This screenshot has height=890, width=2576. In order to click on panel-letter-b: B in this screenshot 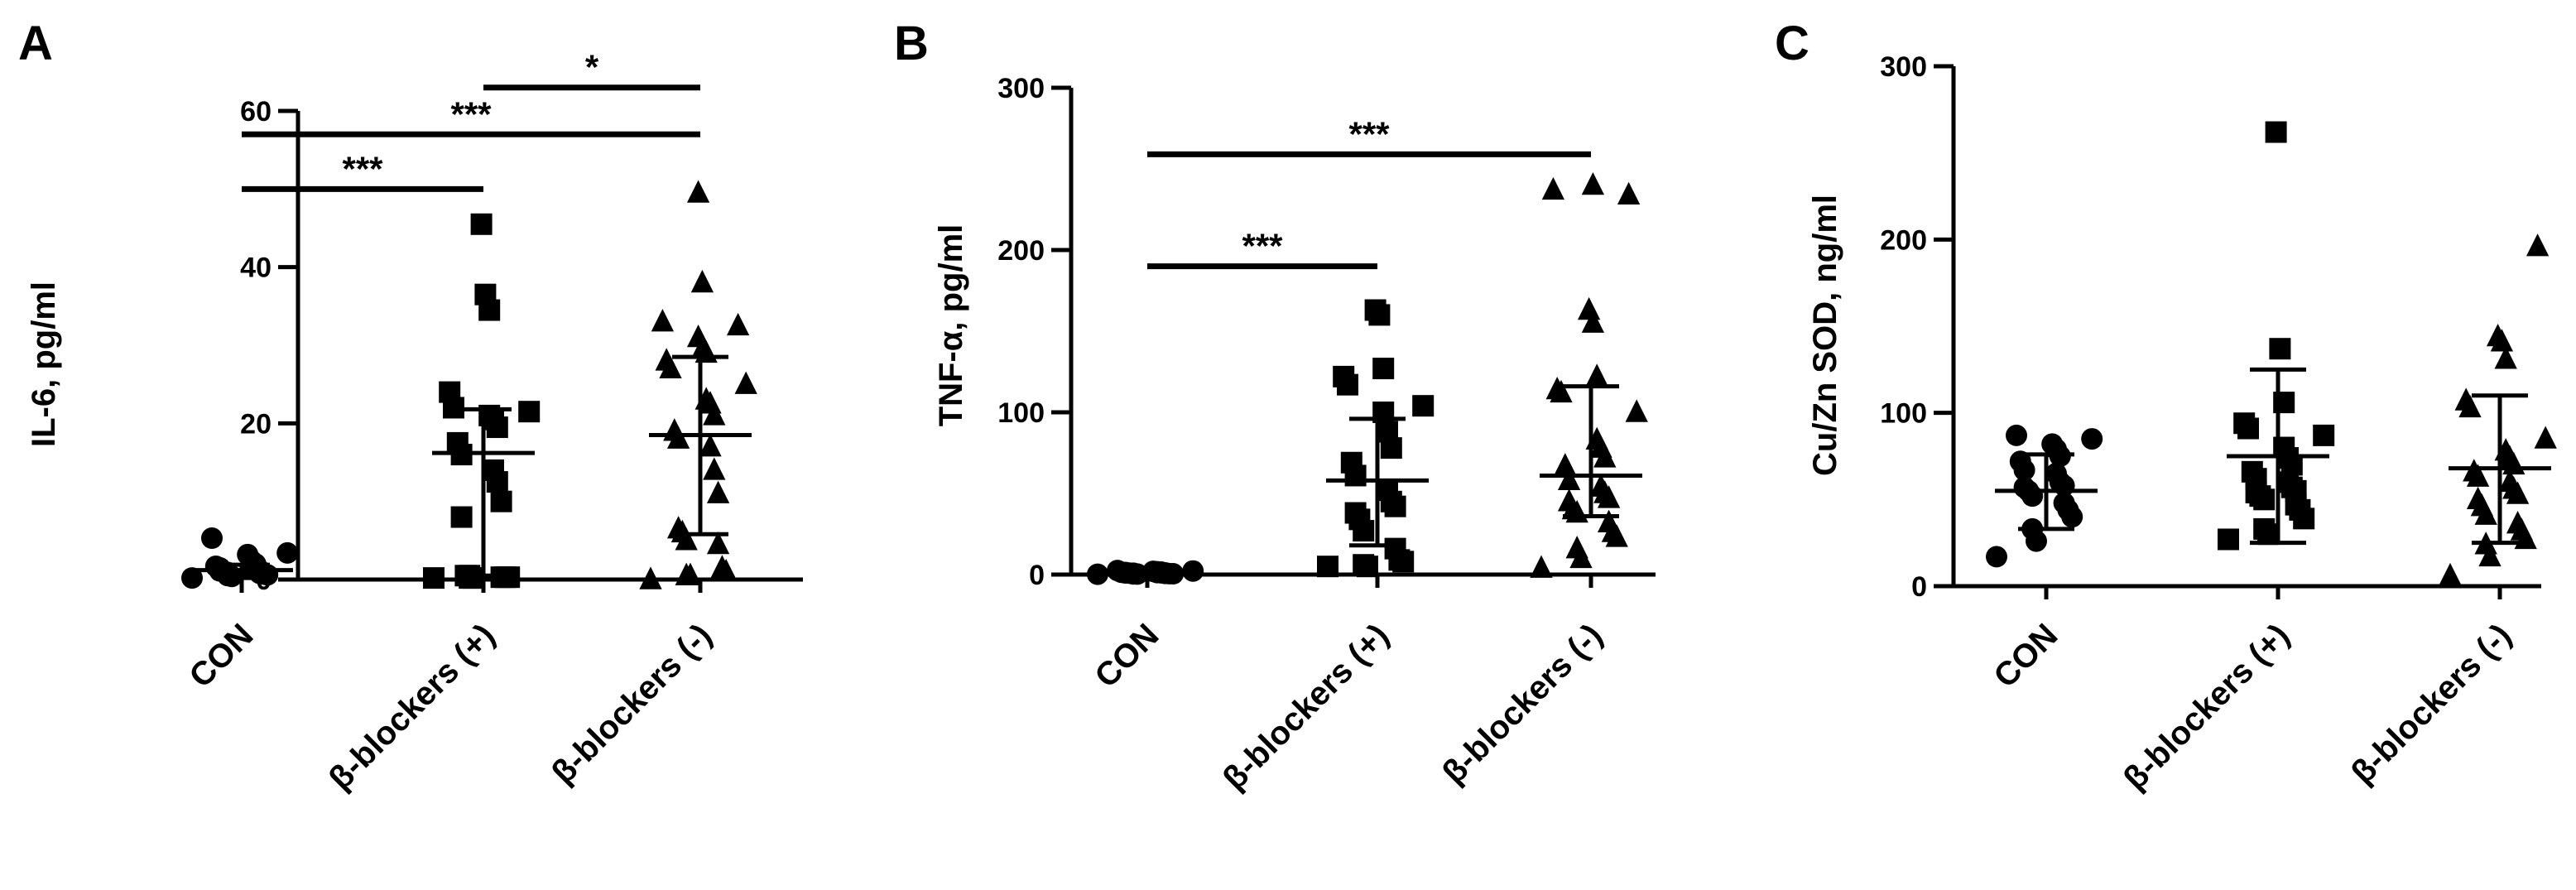, I will do `click(911, 43)`.